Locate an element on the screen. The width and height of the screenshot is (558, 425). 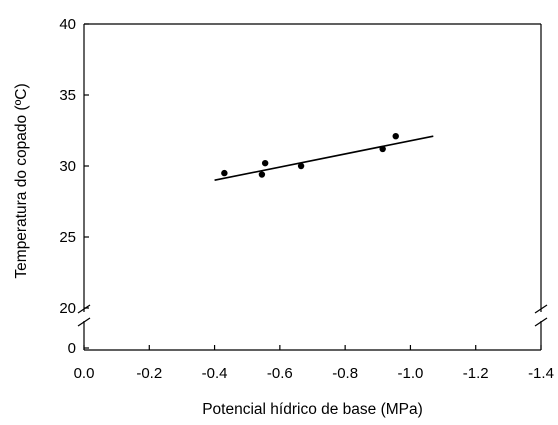
x-tick-label: -0.2 is located at coordinates (149, 373).